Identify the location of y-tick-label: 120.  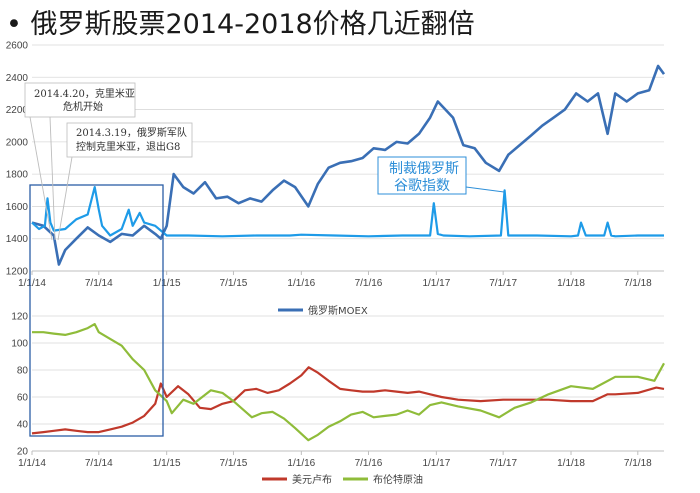
(19, 317).